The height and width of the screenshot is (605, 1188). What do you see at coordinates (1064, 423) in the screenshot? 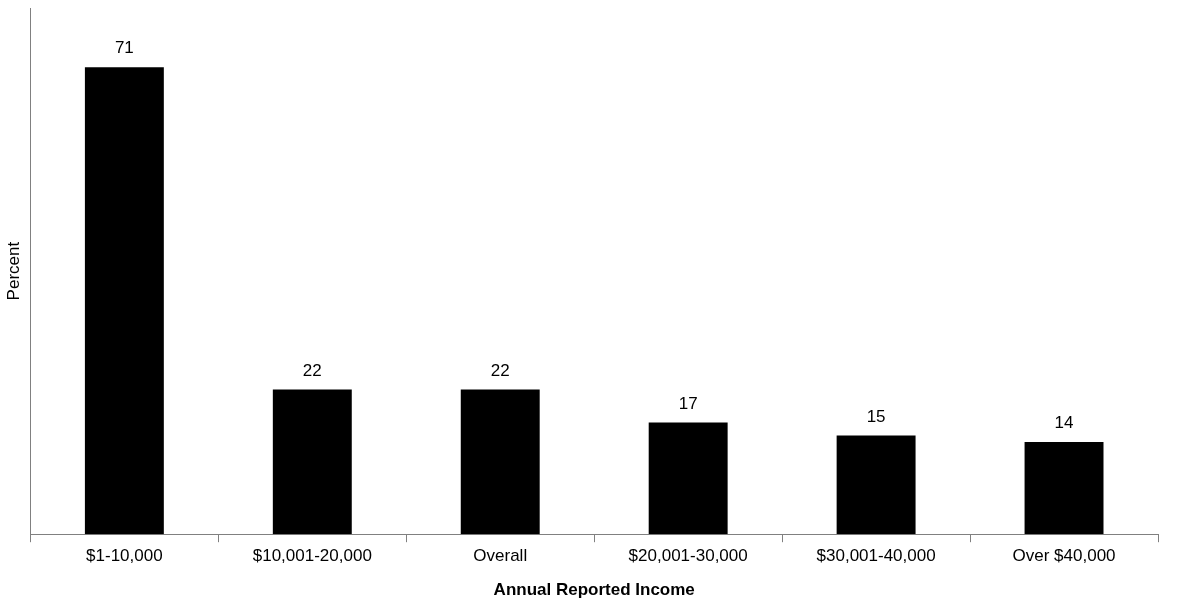
I see `data-label: 14` at bounding box center [1064, 423].